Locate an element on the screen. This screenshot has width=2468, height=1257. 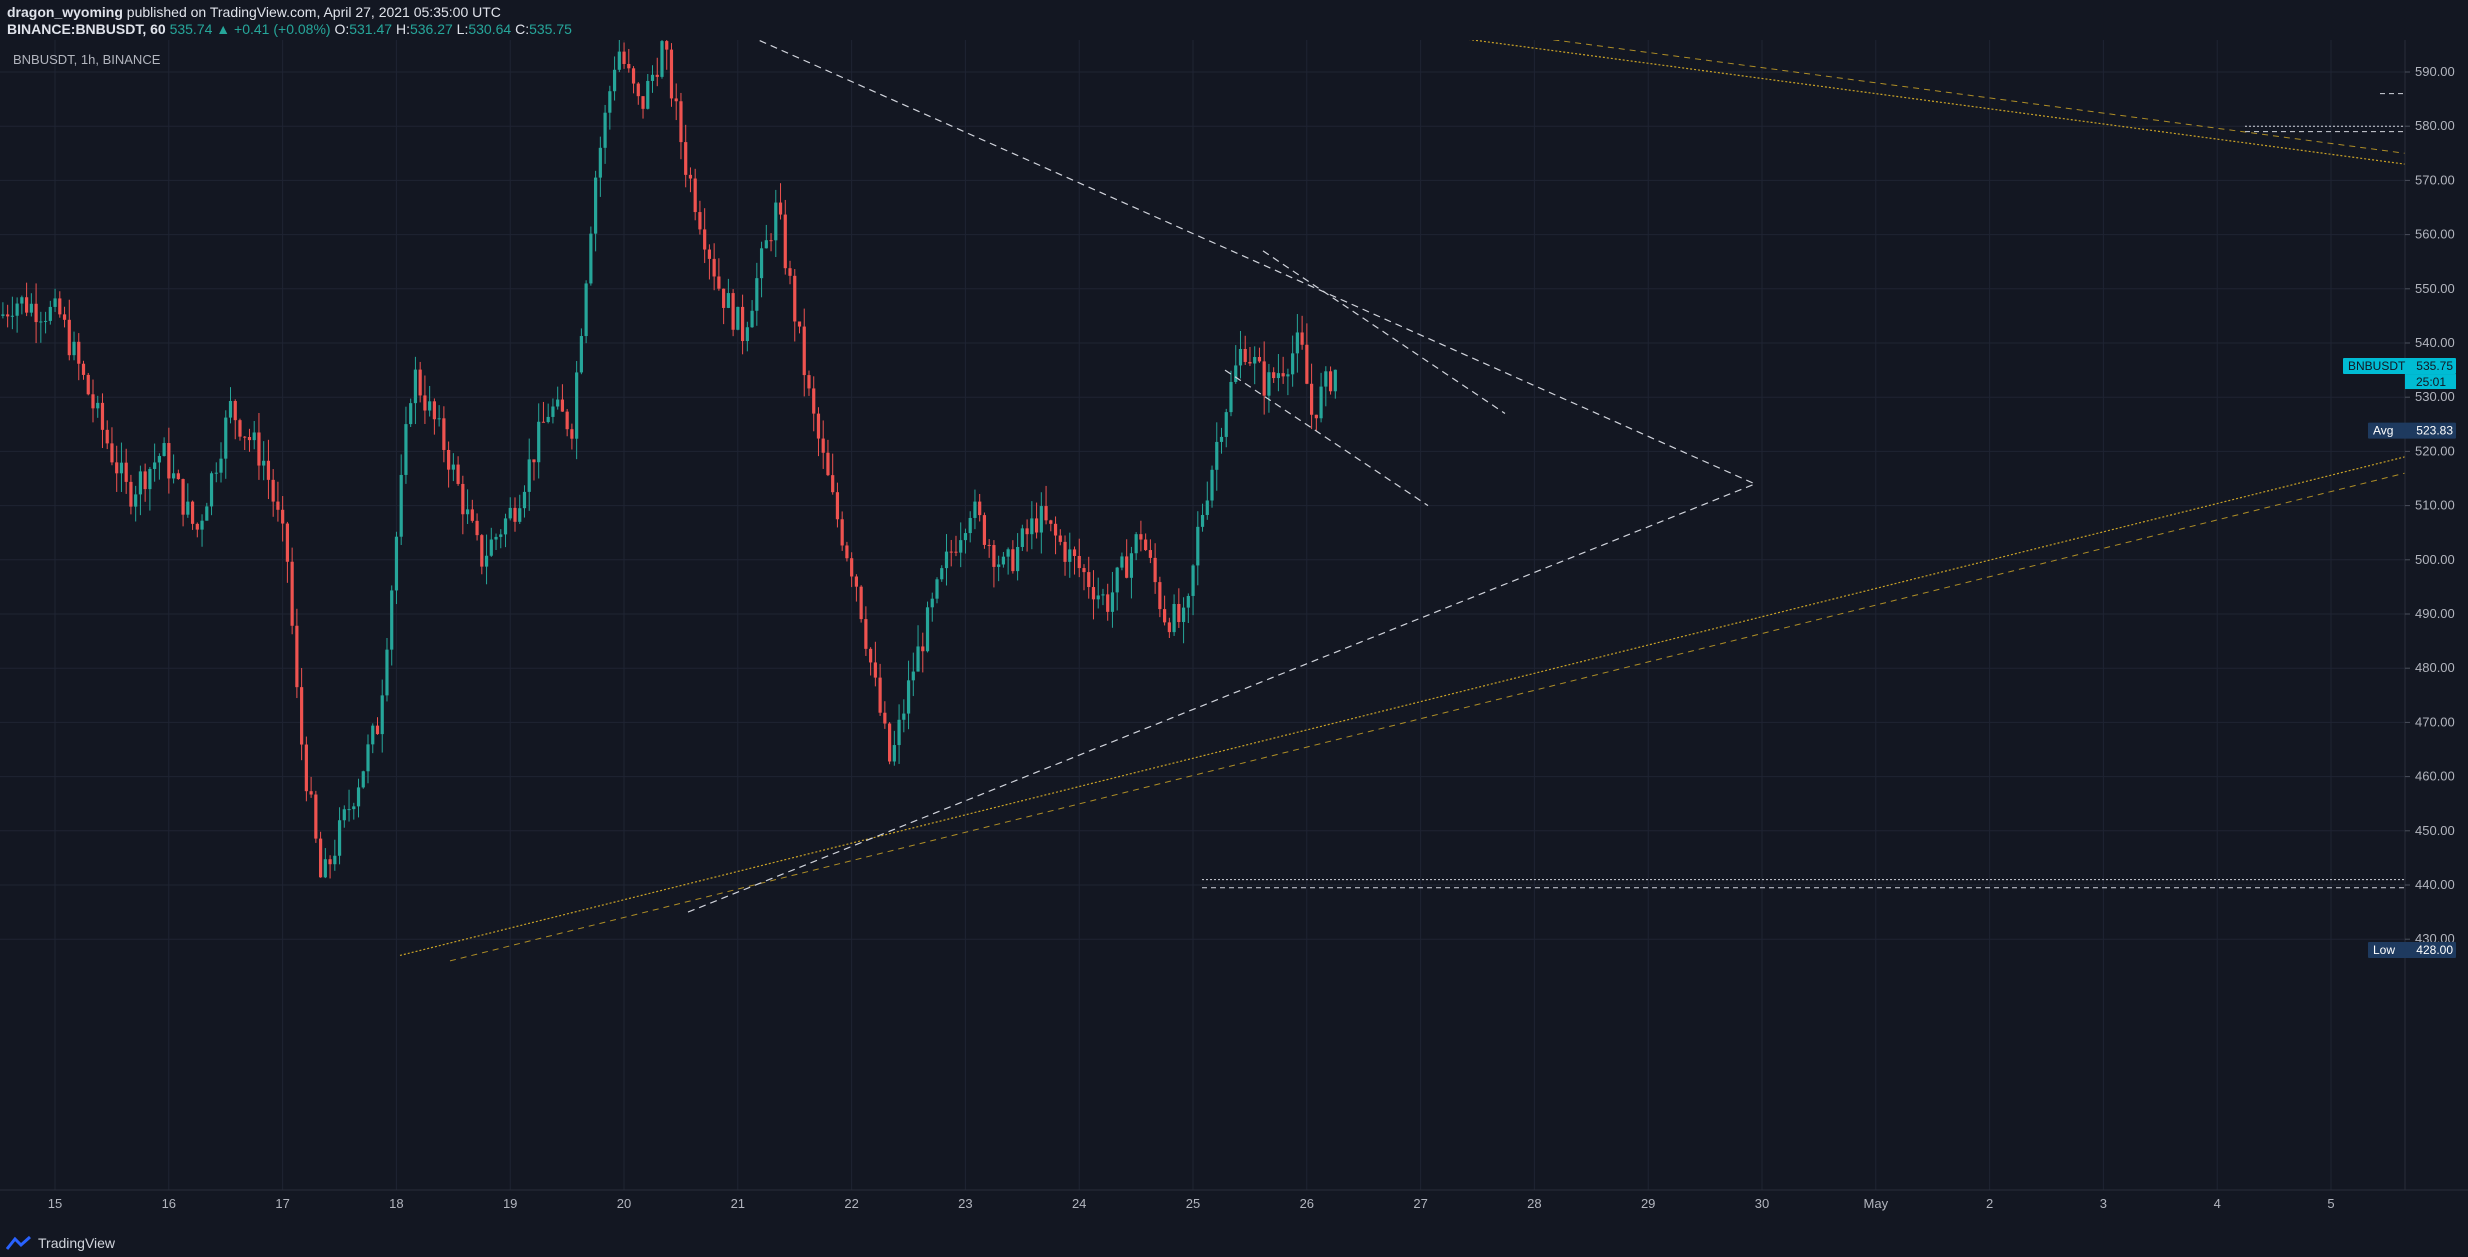
tradingview-brand: TradingView is located at coordinates (60, 1243).